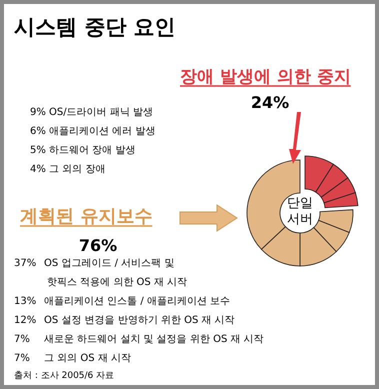 The height and width of the screenshot is (389, 379). Describe the element at coordinates (122, 301) in the screenshot. I see `text: 13% 애플리케이션 인스톨 / 애플리케이션 보수` at that location.